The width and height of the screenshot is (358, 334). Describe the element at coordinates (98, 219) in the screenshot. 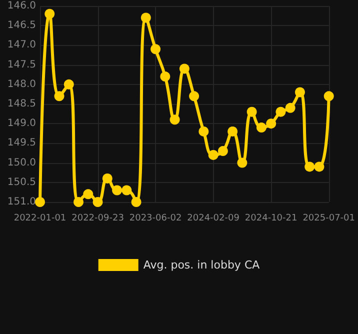

I see `x-tick-label: 2022-09-23` at that location.